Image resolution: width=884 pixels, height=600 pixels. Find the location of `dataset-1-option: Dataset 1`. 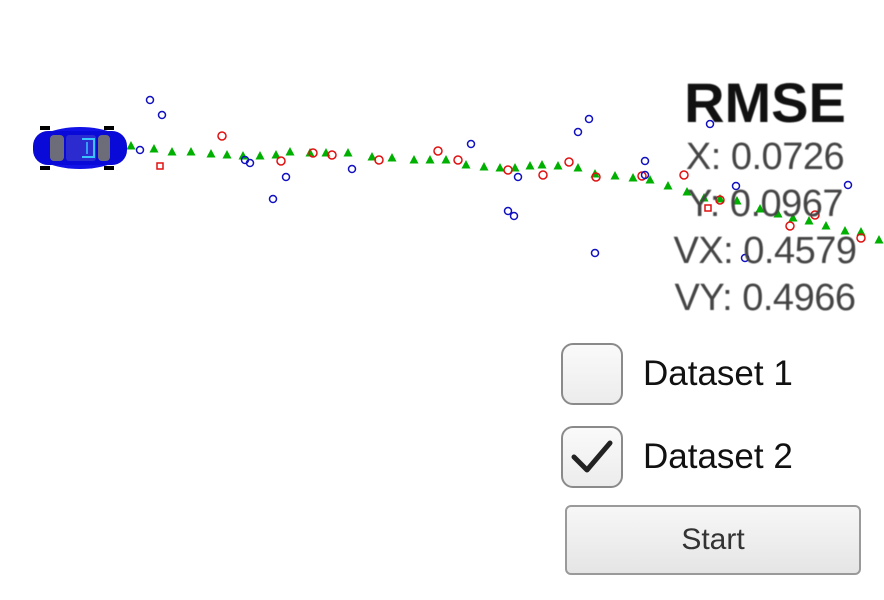

dataset-1-option: Dataset 1 is located at coordinates (677, 374).